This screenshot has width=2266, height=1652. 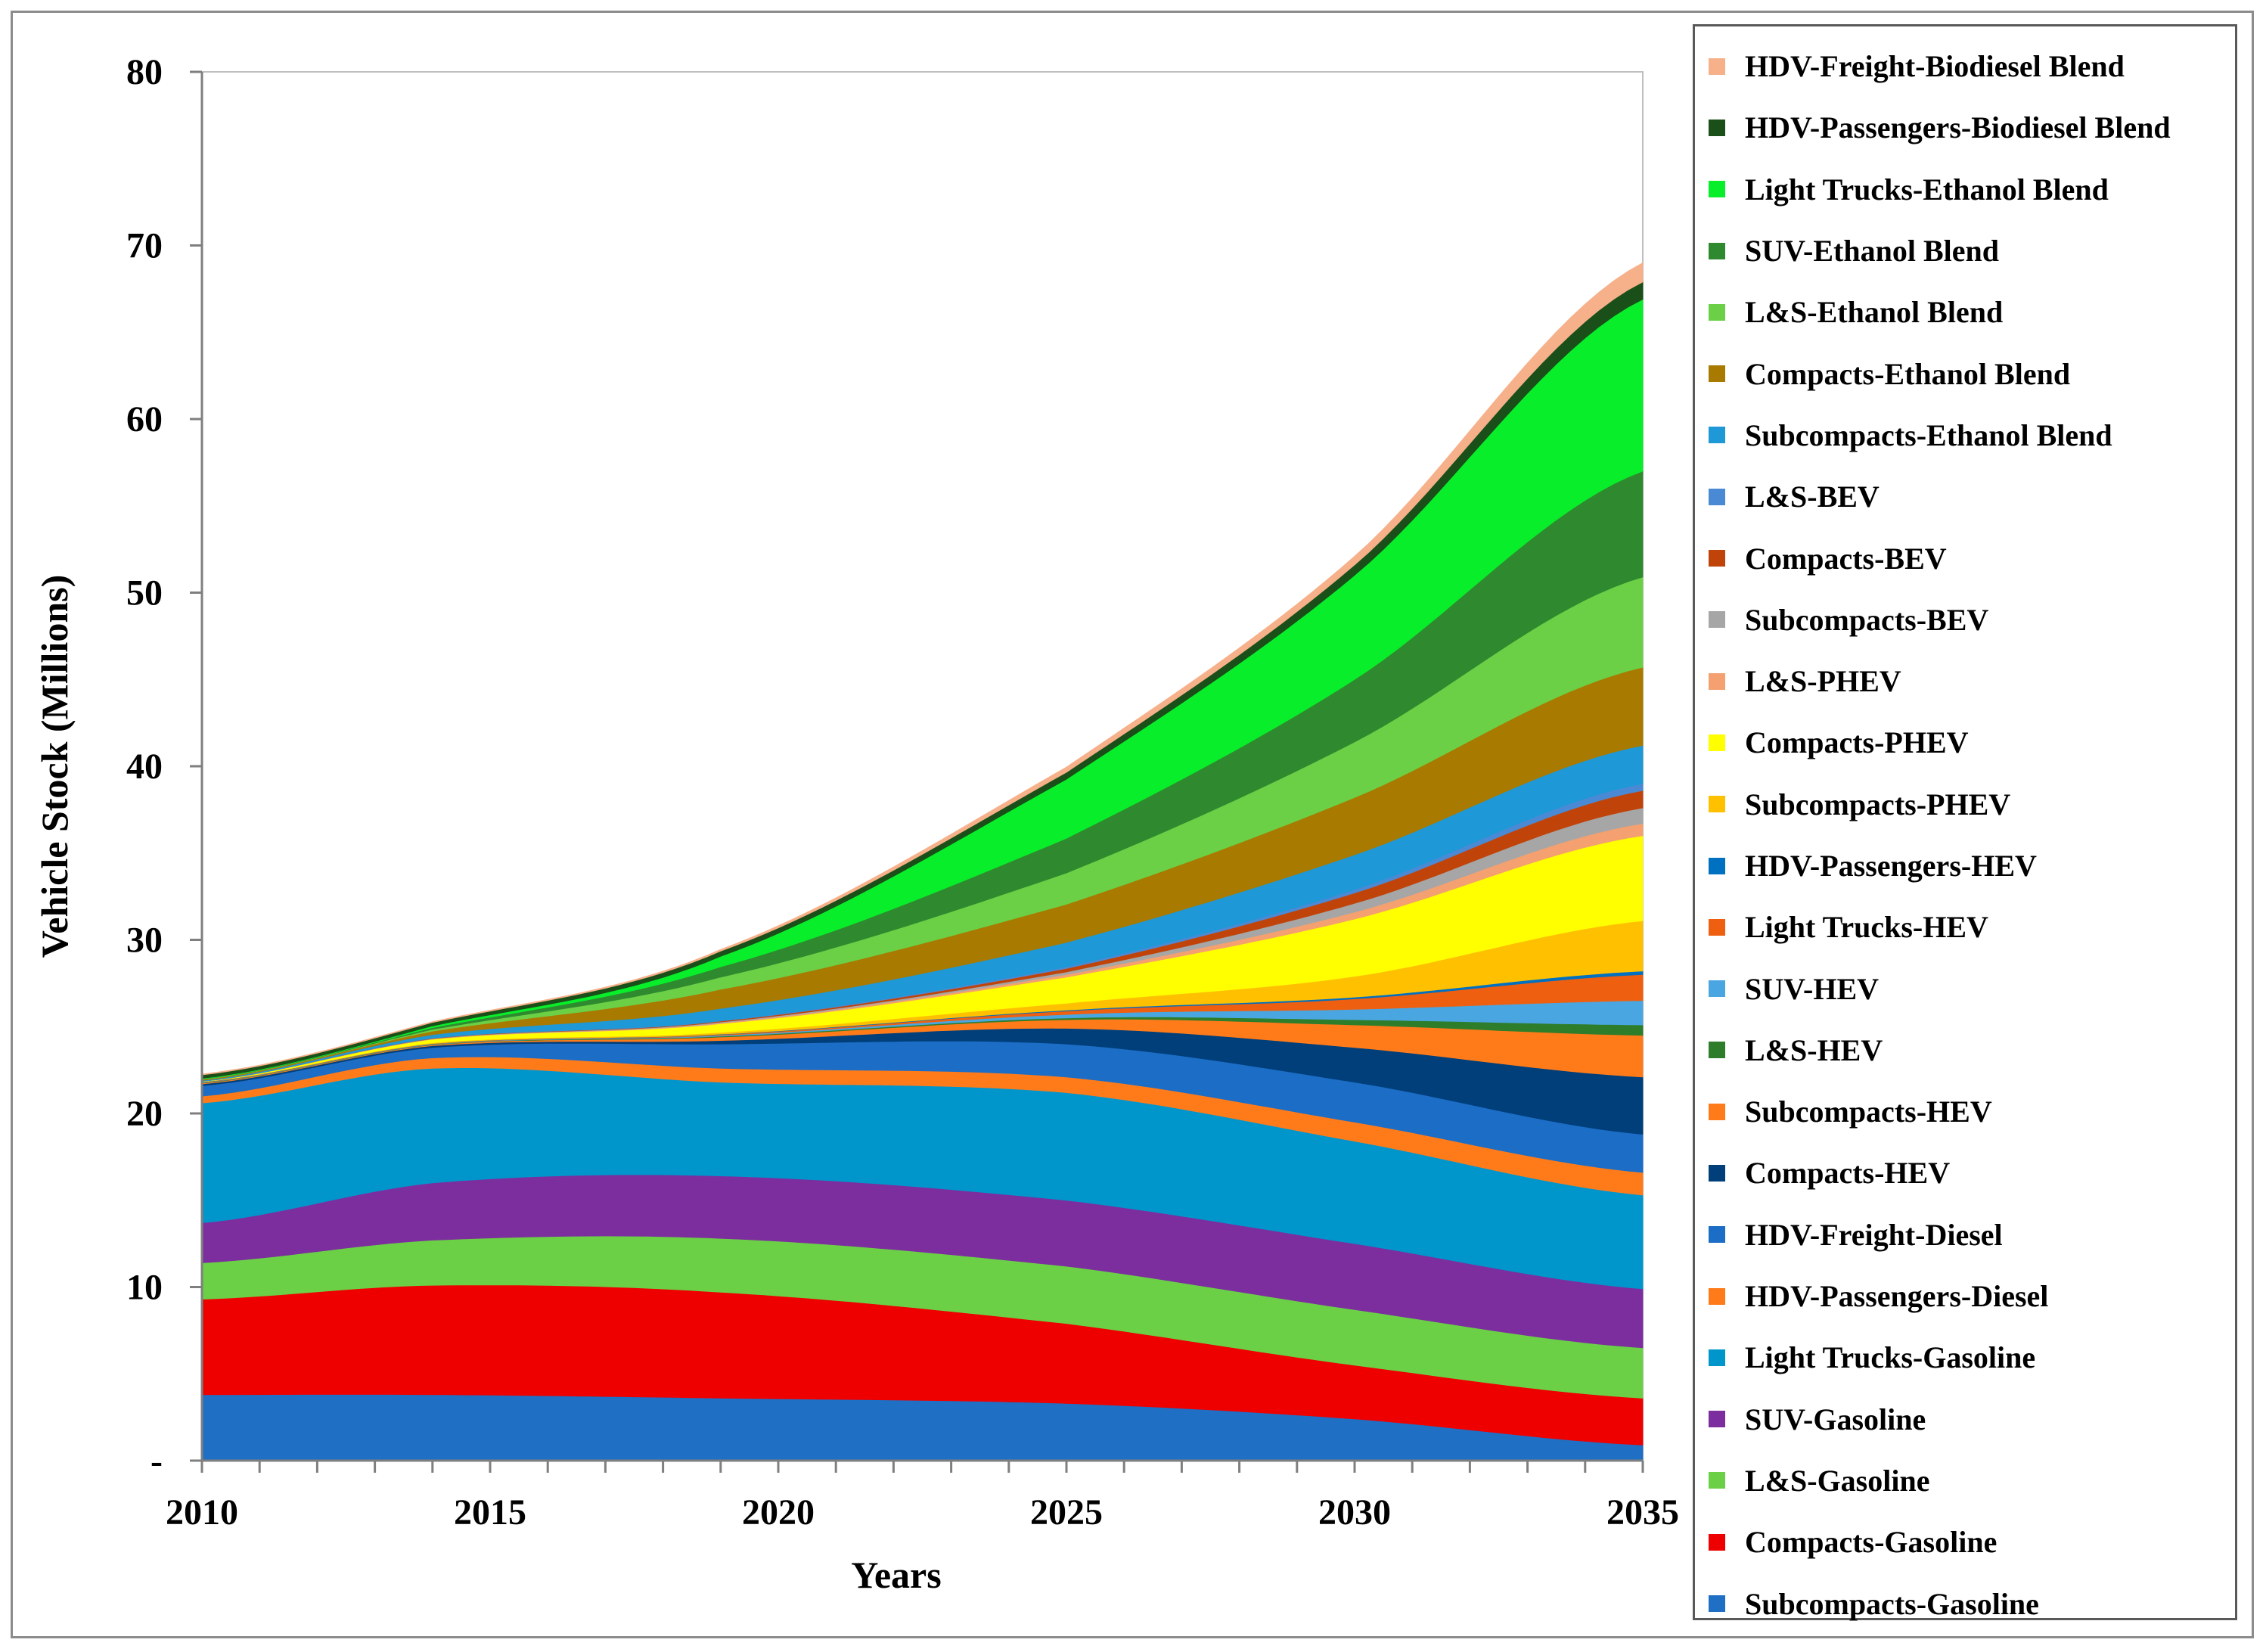 I want to click on legend-label: Light Trucks-Gasoline, so click(x=1891, y=1357).